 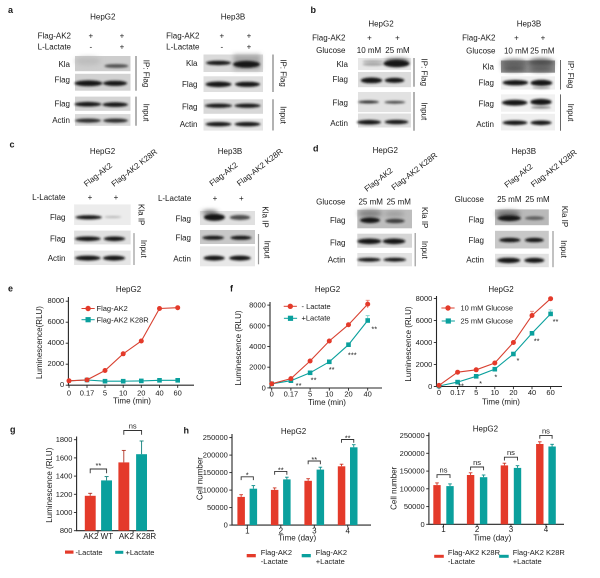 What do you see at coordinates (546, 529) in the screenshot?
I see `svg-text: 4` at bounding box center [546, 529].